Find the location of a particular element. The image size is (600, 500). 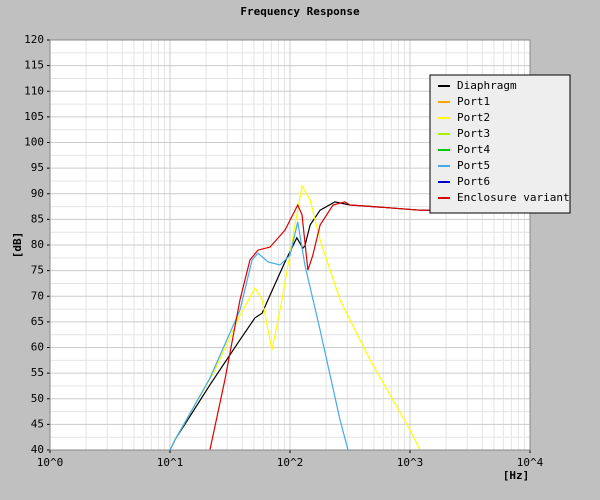

x-tick-label: 10^4 is located at coordinates (530, 462).